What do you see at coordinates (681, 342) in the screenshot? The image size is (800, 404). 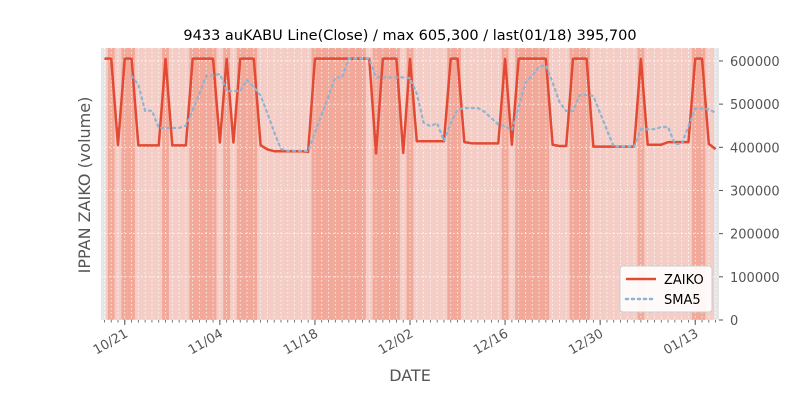 I see `x-tick-label: 01/13` at bounding box center [681, 342].